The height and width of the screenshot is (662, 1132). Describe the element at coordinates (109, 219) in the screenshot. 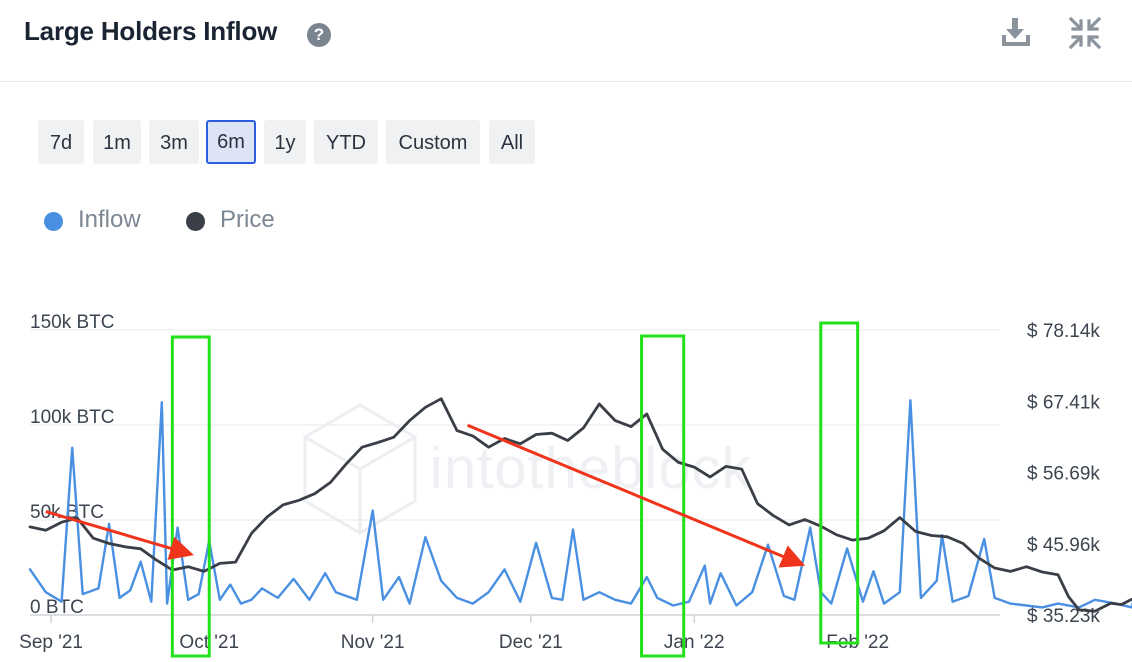

I see `legend-label-inflow: Inflow` at that location.